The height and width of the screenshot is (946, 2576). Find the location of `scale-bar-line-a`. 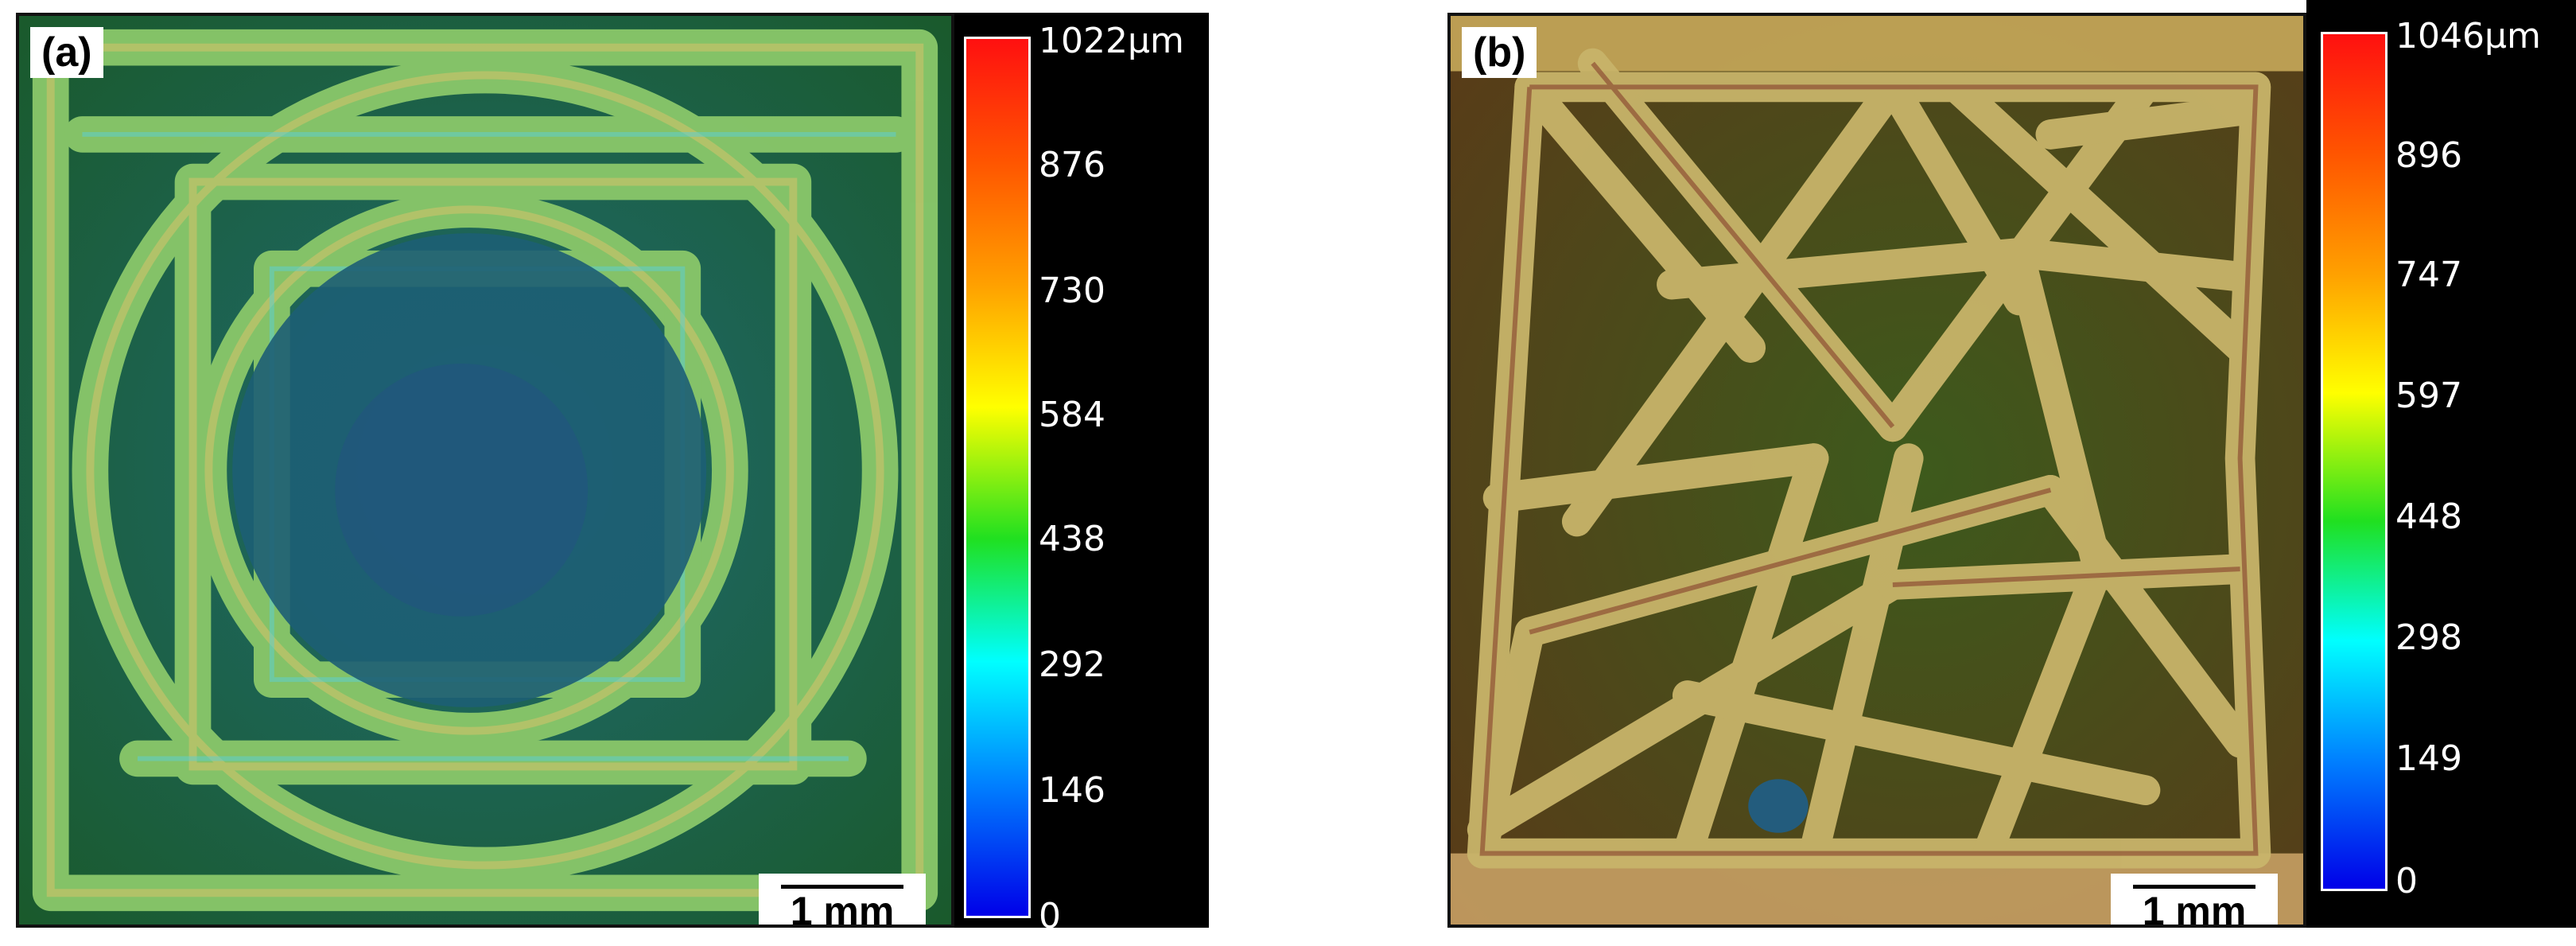

scale-bar-line-a is located at coordinates (842, 887).